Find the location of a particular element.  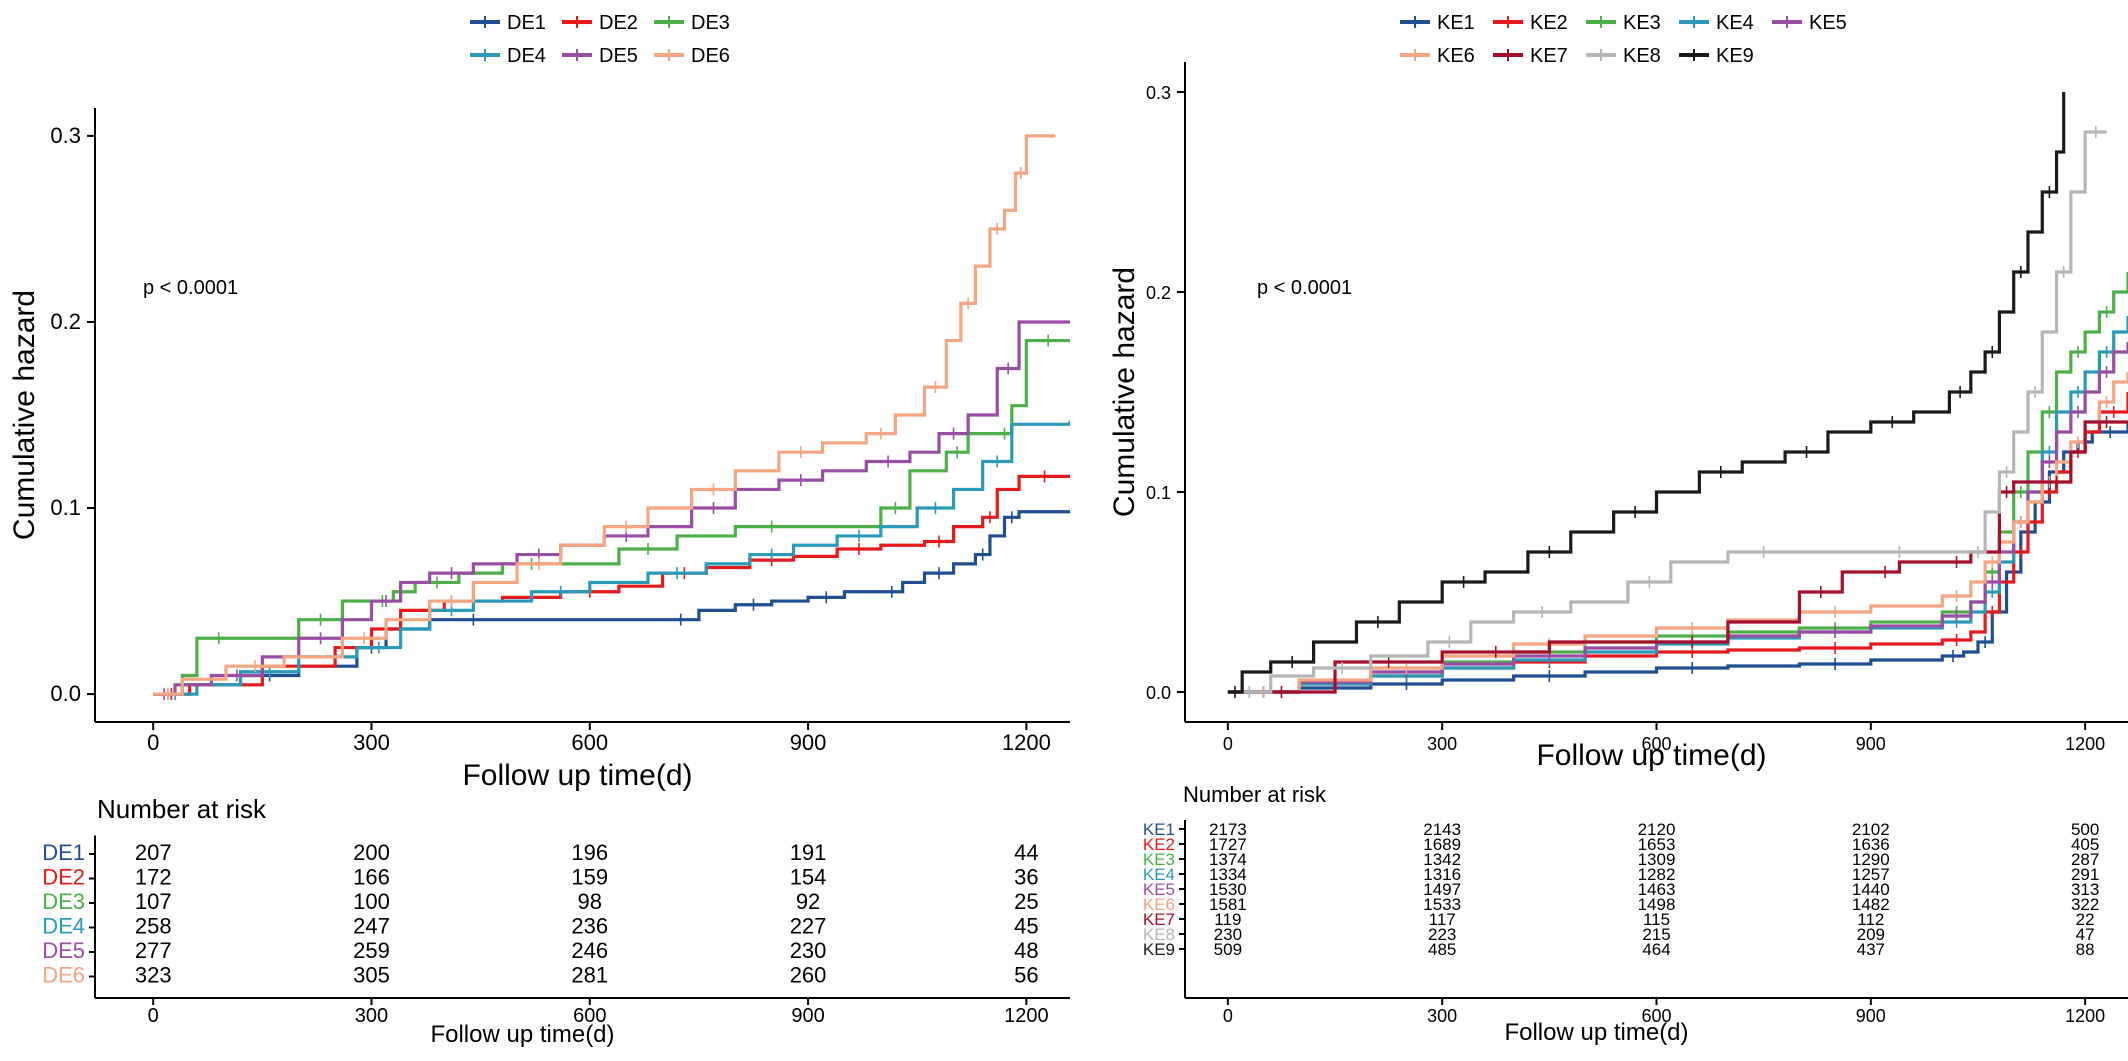

risk-cell: 509 is located at coordinates (1228, 949).